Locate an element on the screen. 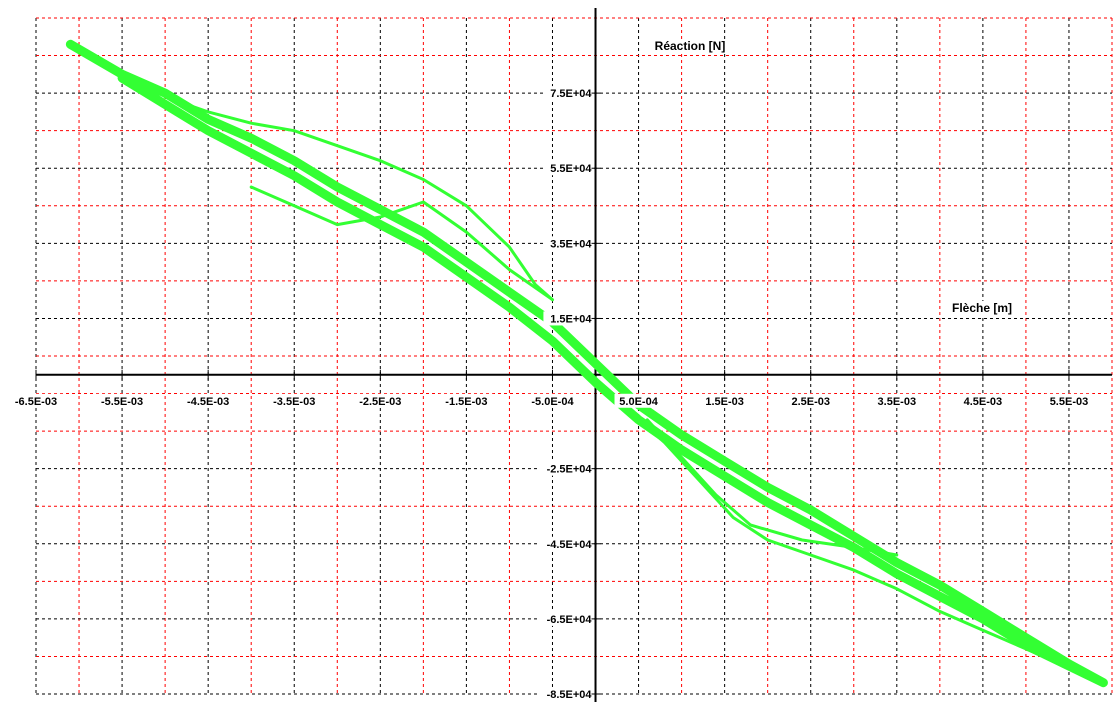 This screenshot has width=1117, height=702. x-tick-label: -4.5E-03 is located at coordinates (208, 402).